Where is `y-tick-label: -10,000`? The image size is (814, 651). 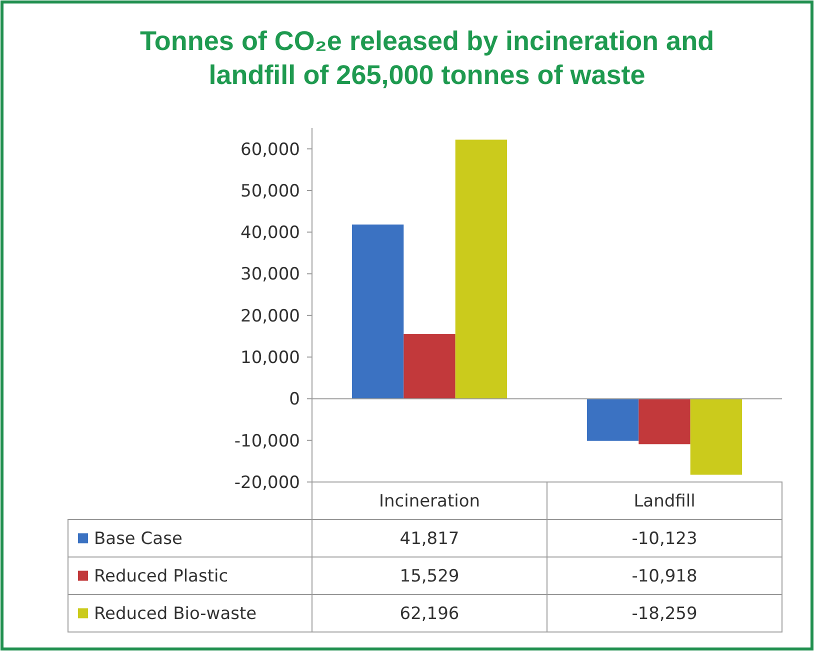 y-tick-label: -10,000 is located at coordinates (267, 441).